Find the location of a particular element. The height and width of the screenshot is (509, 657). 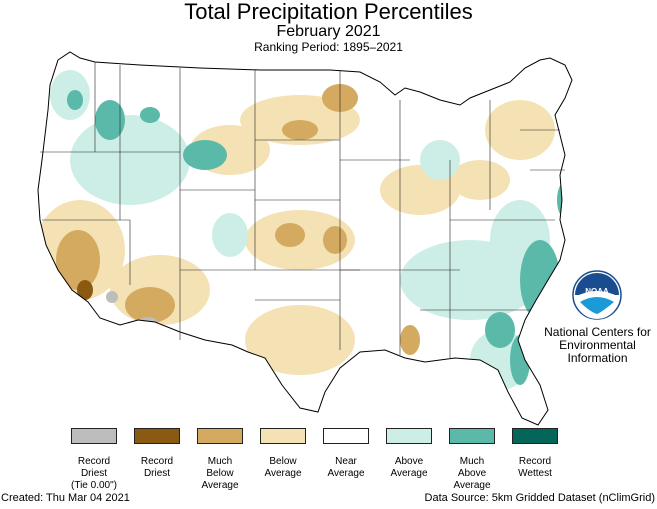

legend-label: Much Below Average is located at coordinates (220, 474).